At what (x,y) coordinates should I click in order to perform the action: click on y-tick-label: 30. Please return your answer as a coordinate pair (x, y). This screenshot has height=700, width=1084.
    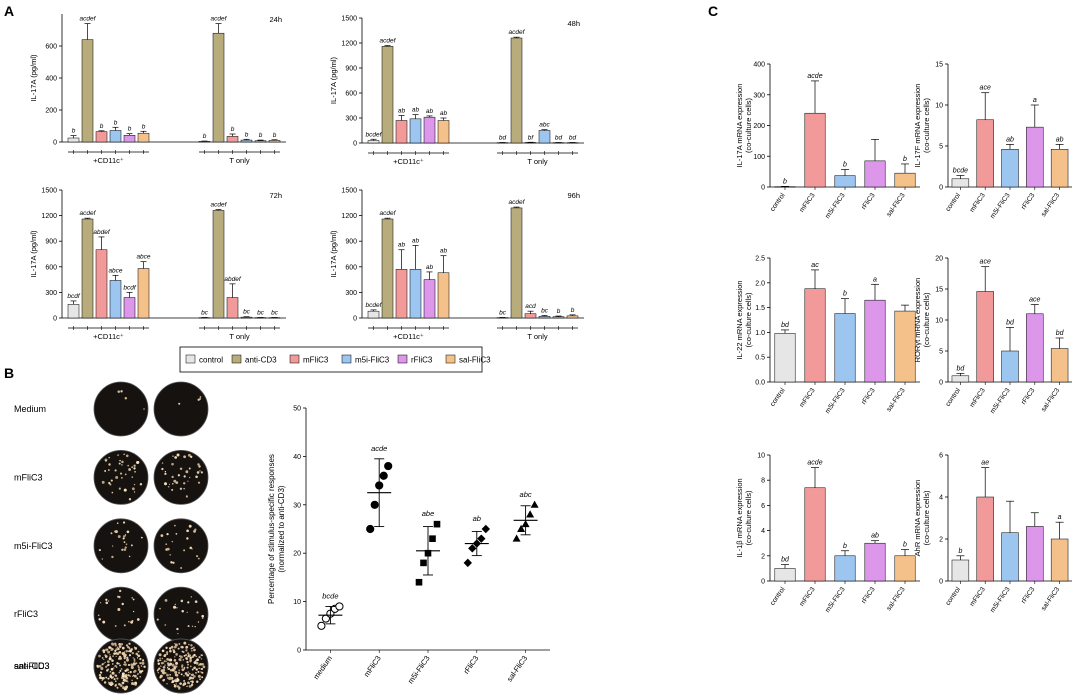
    Looking at the image, I should click on (297, 505).